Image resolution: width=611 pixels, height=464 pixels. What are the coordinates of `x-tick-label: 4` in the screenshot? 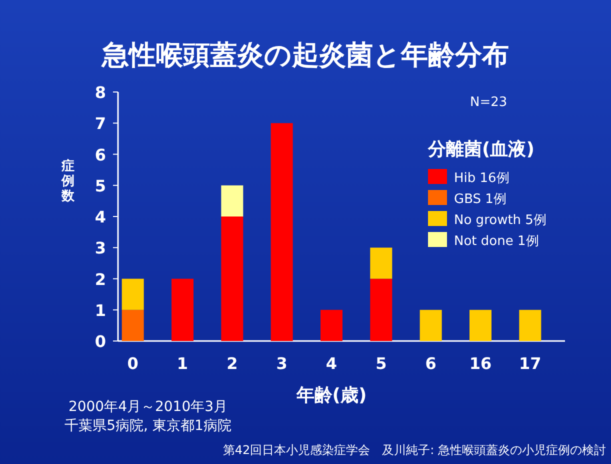 It's located at (332, 363).